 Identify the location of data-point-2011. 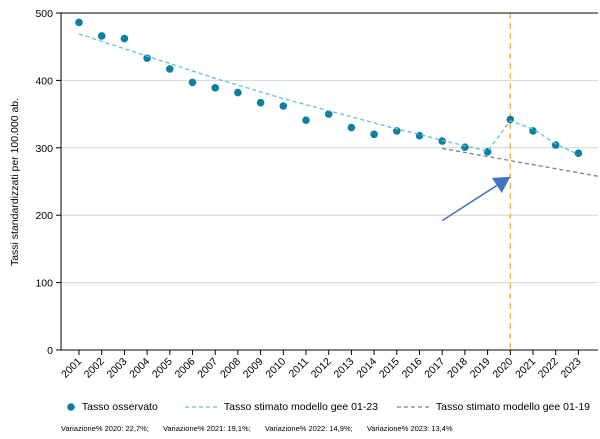
(306, 120).